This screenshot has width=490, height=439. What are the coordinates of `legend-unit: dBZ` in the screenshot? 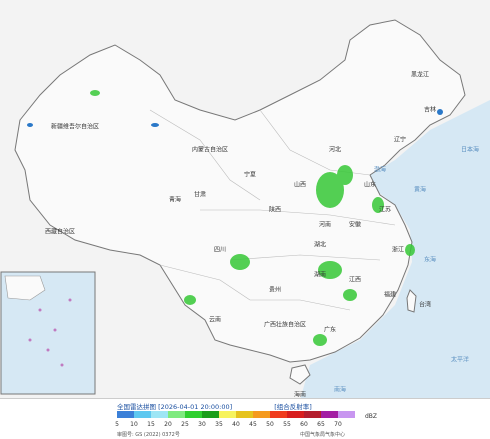 It's located at (371, 416).